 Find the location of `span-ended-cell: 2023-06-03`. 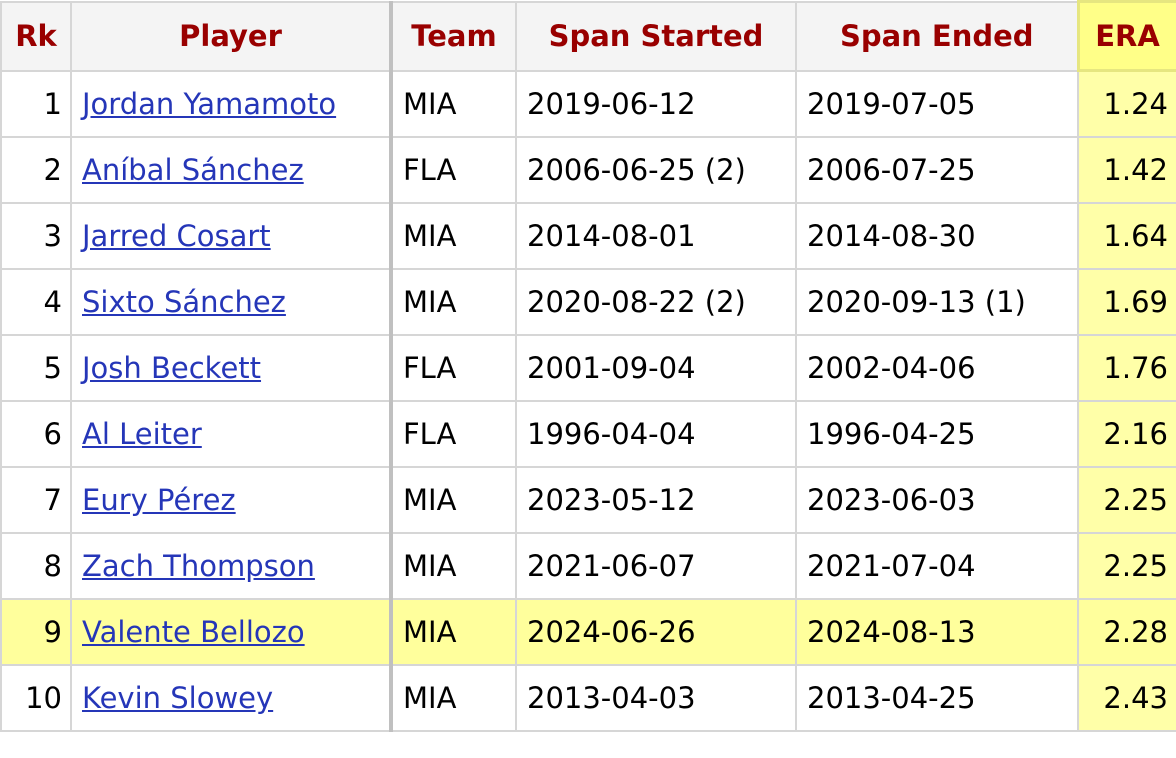

span-ended-cell: 2023-06-03 is located at coordinates (937, 500).